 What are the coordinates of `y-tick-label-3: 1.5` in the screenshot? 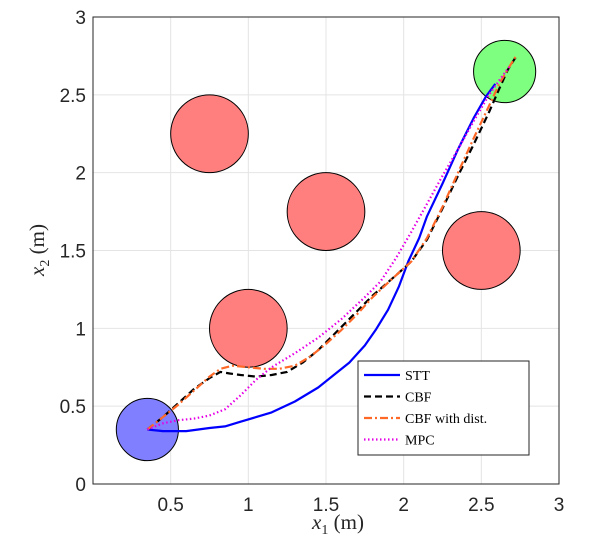 It's located at (73, 252).